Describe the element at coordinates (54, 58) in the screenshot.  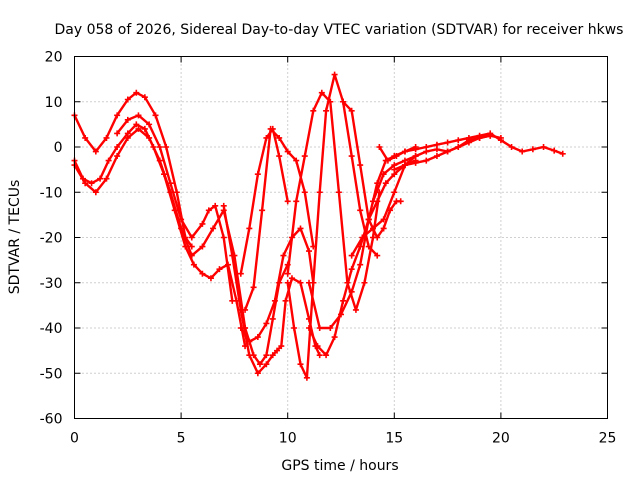
I see `y-tick-label: 20` at that location.